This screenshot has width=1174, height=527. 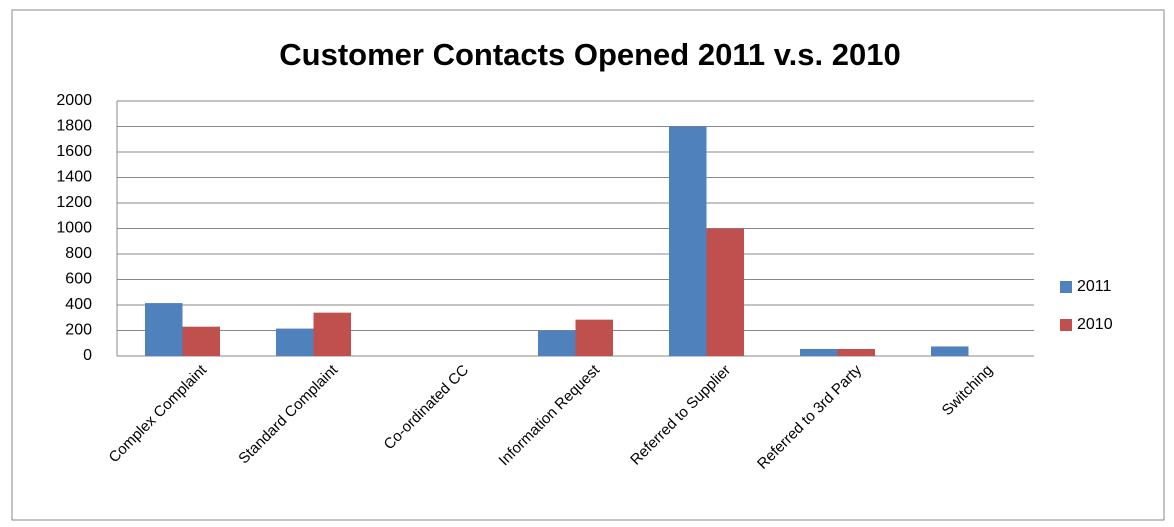 I want to click on y-tick-label: 2000, so click(x=74, y=100).